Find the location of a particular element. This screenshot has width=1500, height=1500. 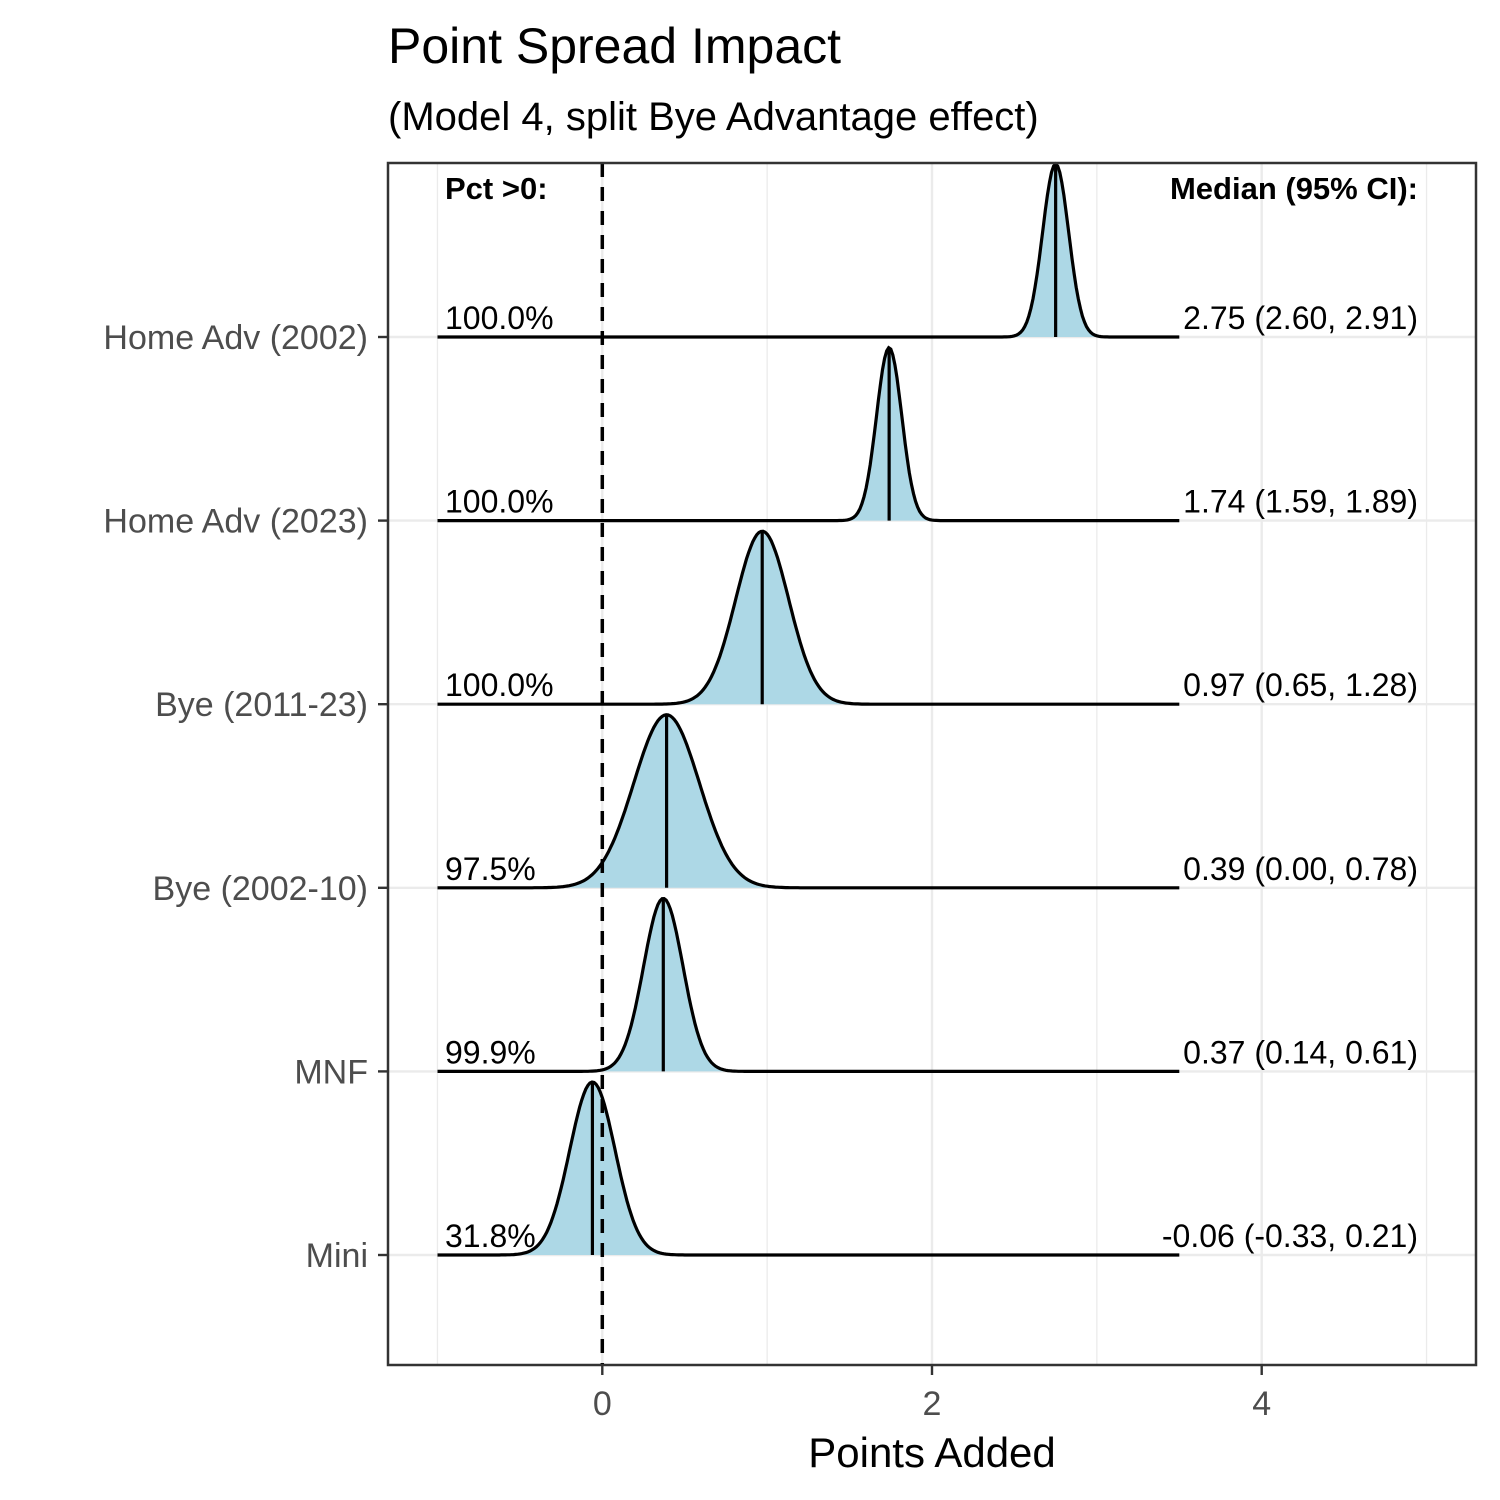

x-axis-label: Points Added is located at coordinates (932, 1452).